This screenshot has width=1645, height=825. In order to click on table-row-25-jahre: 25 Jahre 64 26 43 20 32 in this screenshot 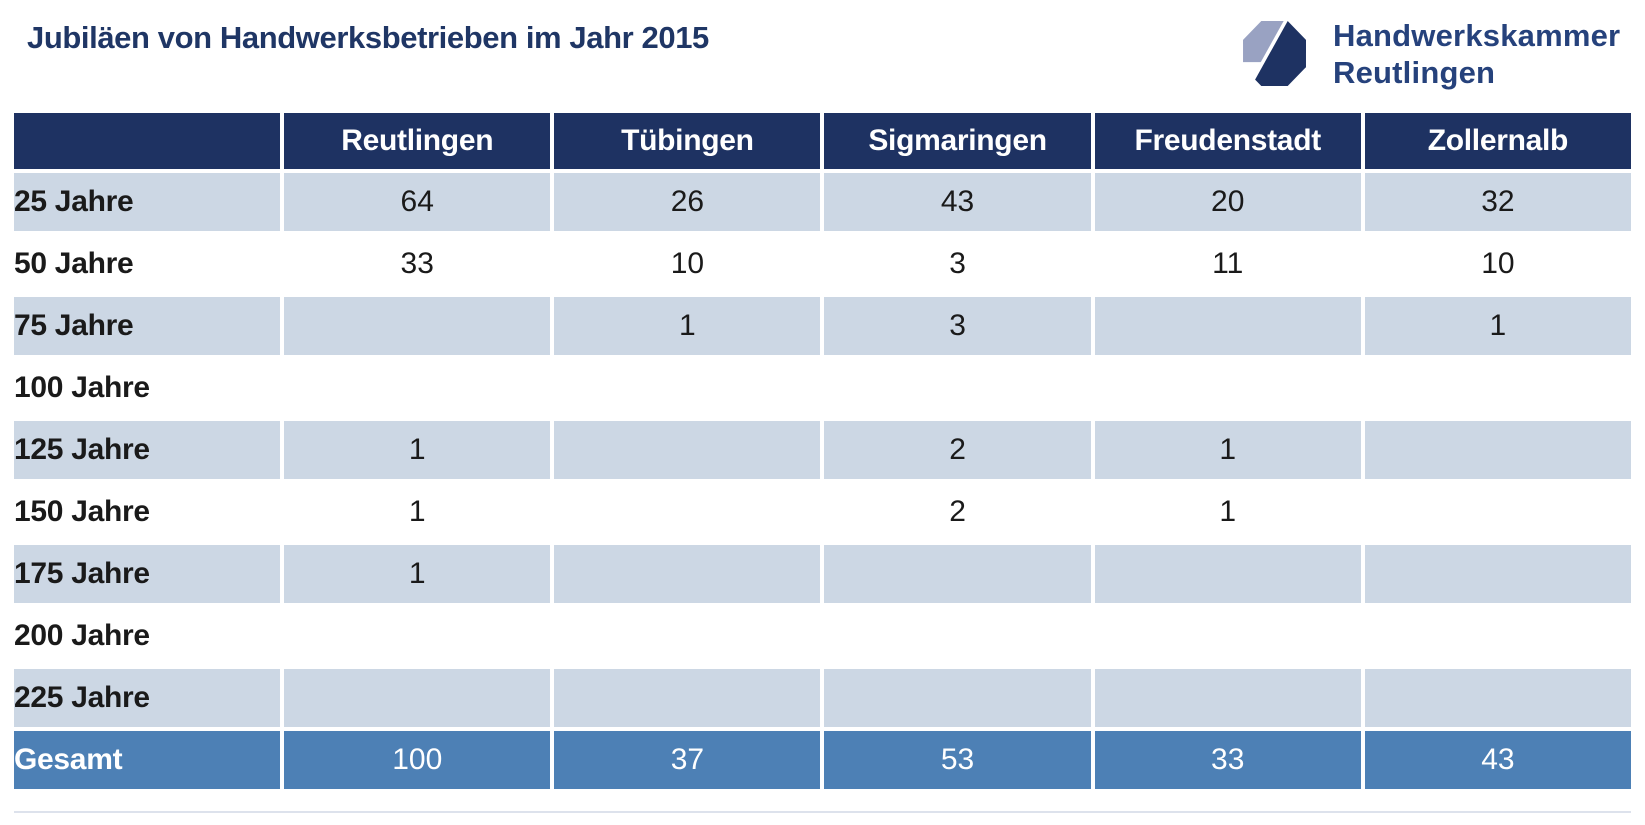, I will do `click(822, 202)`.